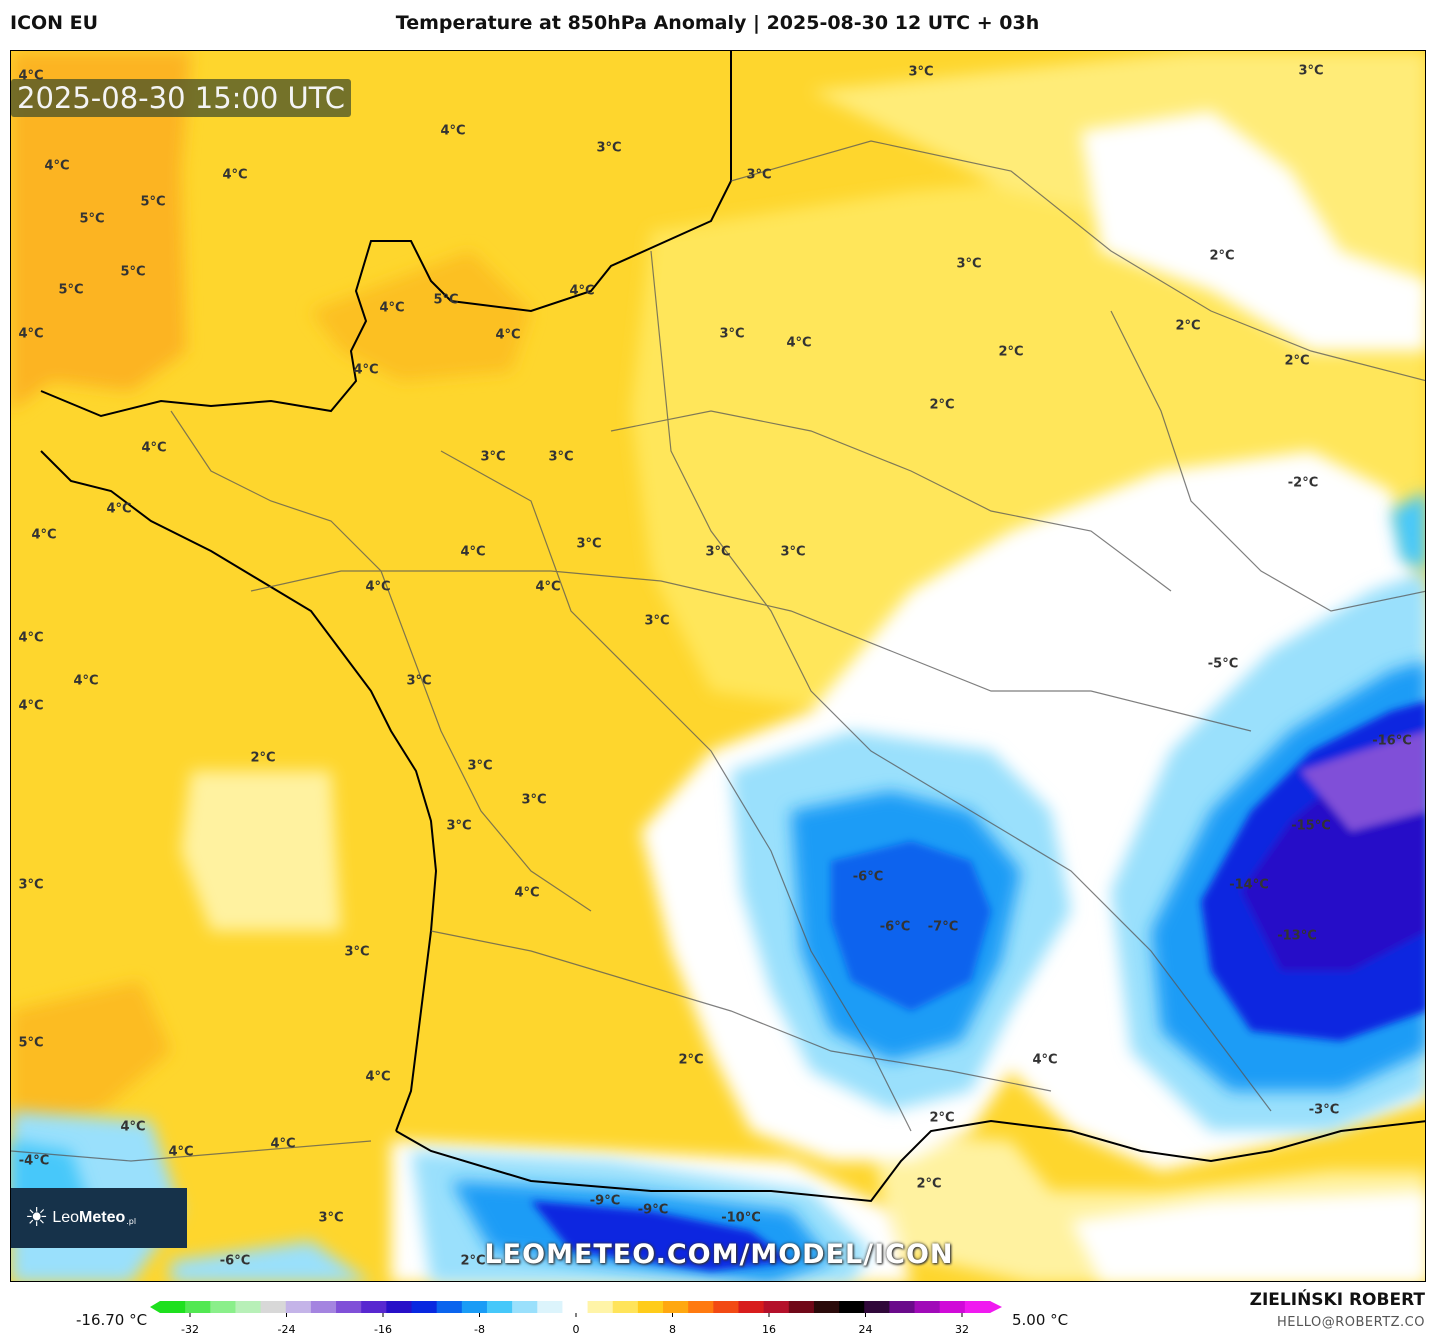 The height and width of the screenshot is (1338, 1435). What do you see at coordinates (1337, 1300) in the screenshot?
I see `author-name: ZIELIŃSKI ROBERT` at bounding box center [1337, 1300].